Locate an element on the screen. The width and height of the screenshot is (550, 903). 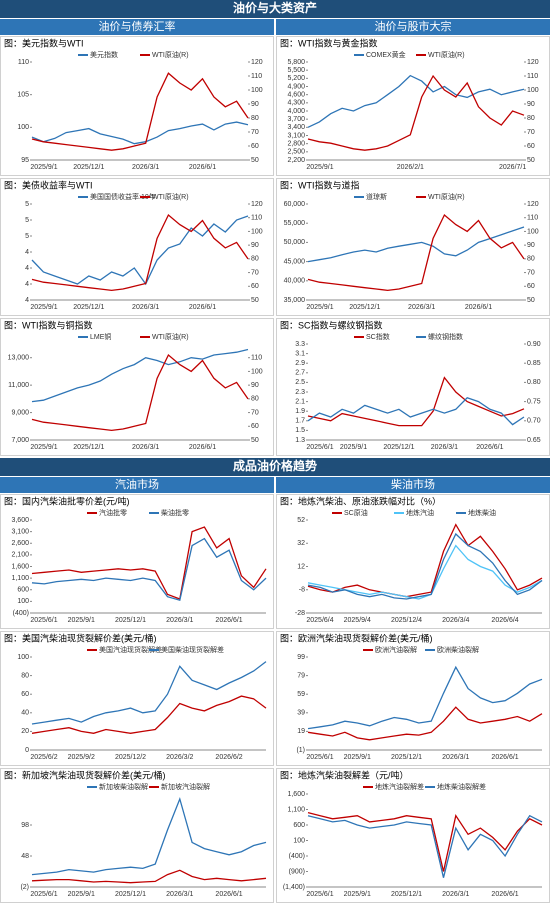
x-tick-label: 2026/6/4 is located at coordinates (504, 620).